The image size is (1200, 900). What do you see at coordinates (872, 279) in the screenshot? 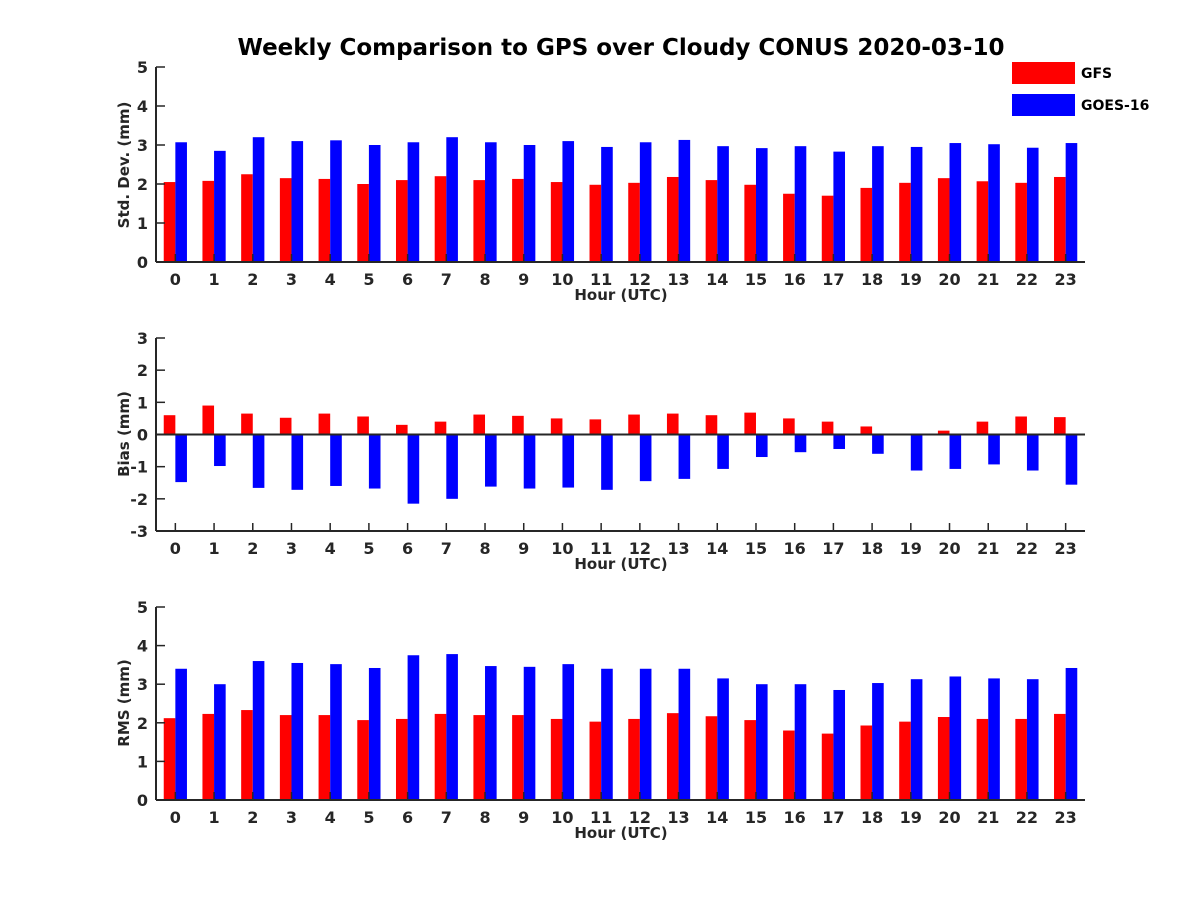
I see `x-tick-label: 18` at bounding box center [872, 279].